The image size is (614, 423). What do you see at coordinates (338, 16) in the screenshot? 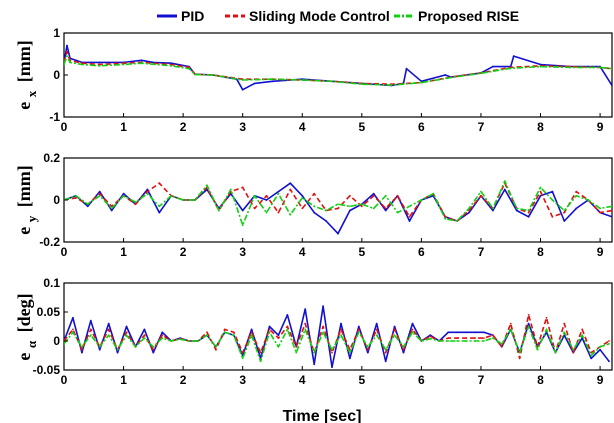
I see `legend: PID Sliding Mode Control Proposed RISE` at bounding box center [338, 16].